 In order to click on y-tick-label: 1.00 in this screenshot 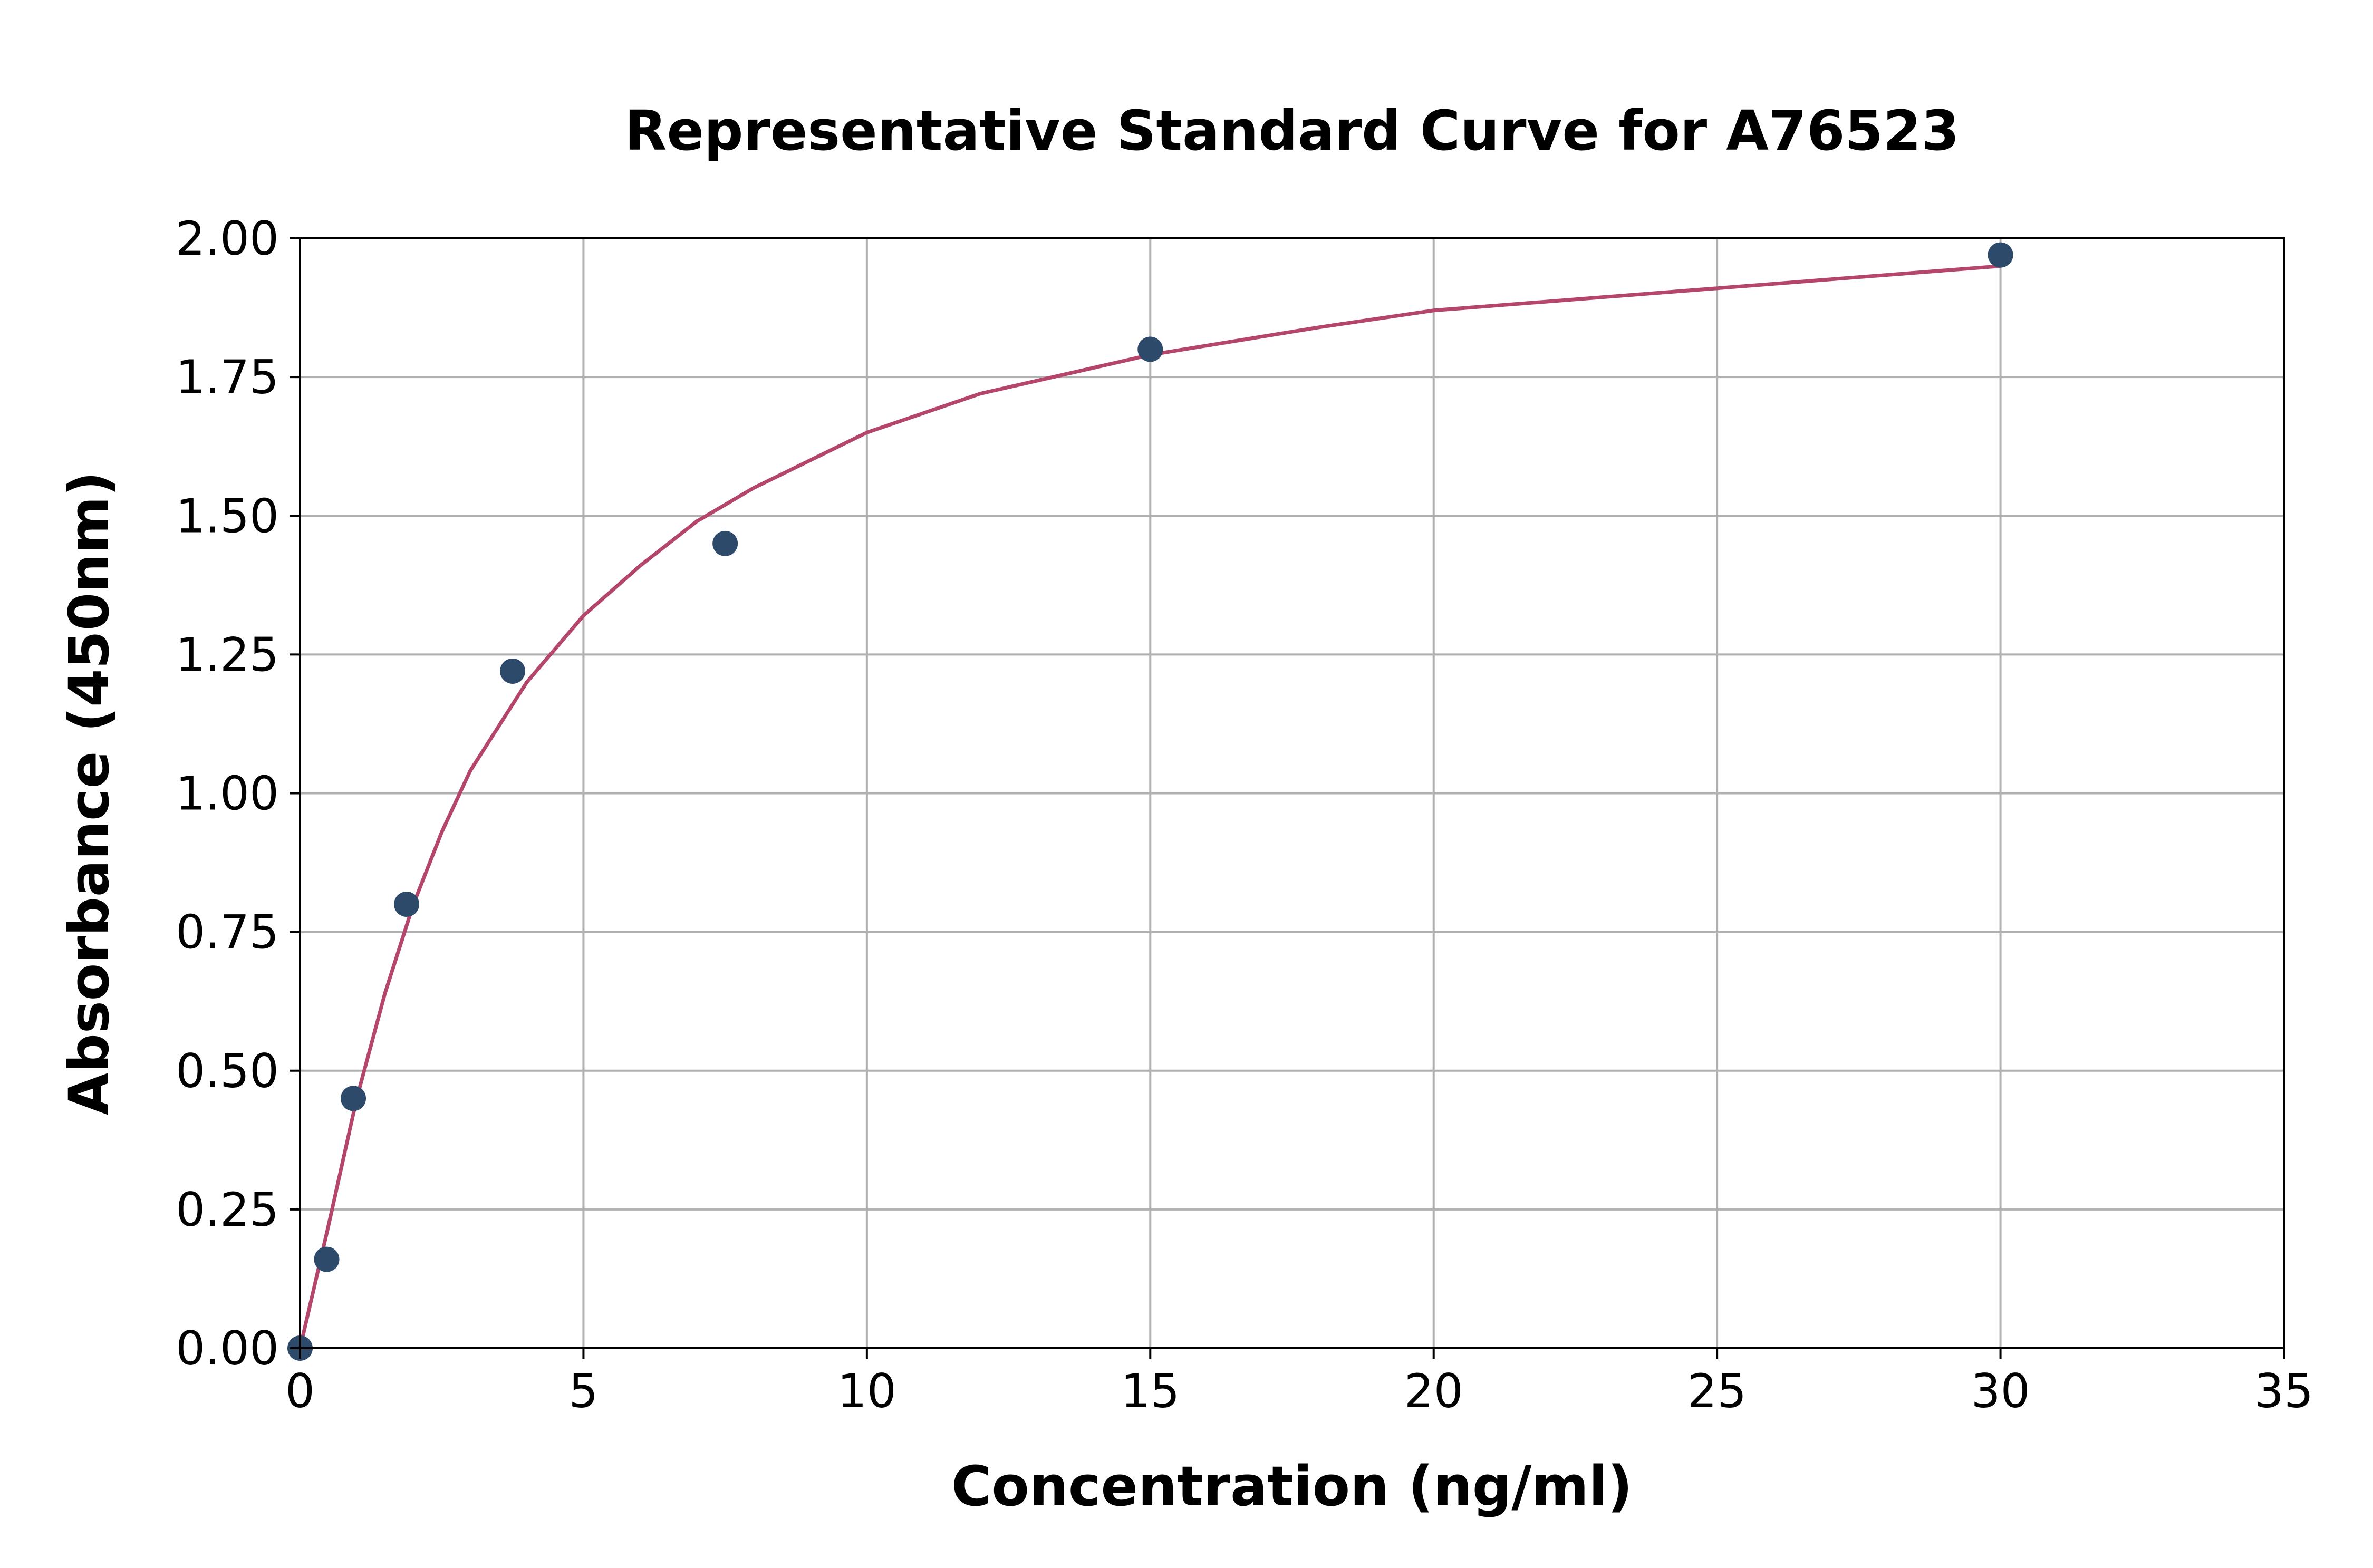, I will do `click(227, 794)`.